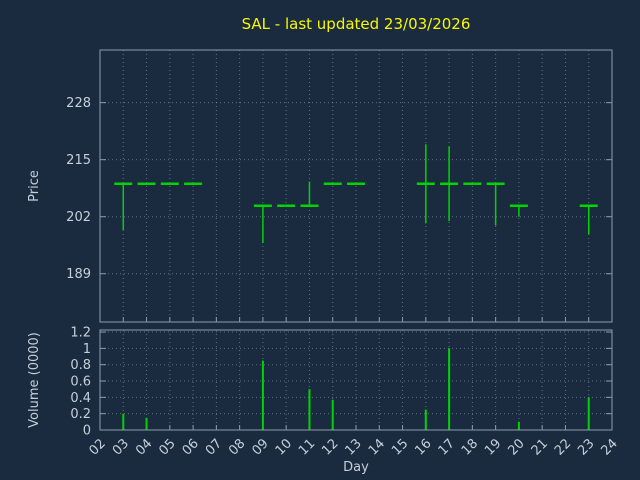 This screenshot has height=480, width=640. I want to click on x-tick-label: 19, so click(493, 447).